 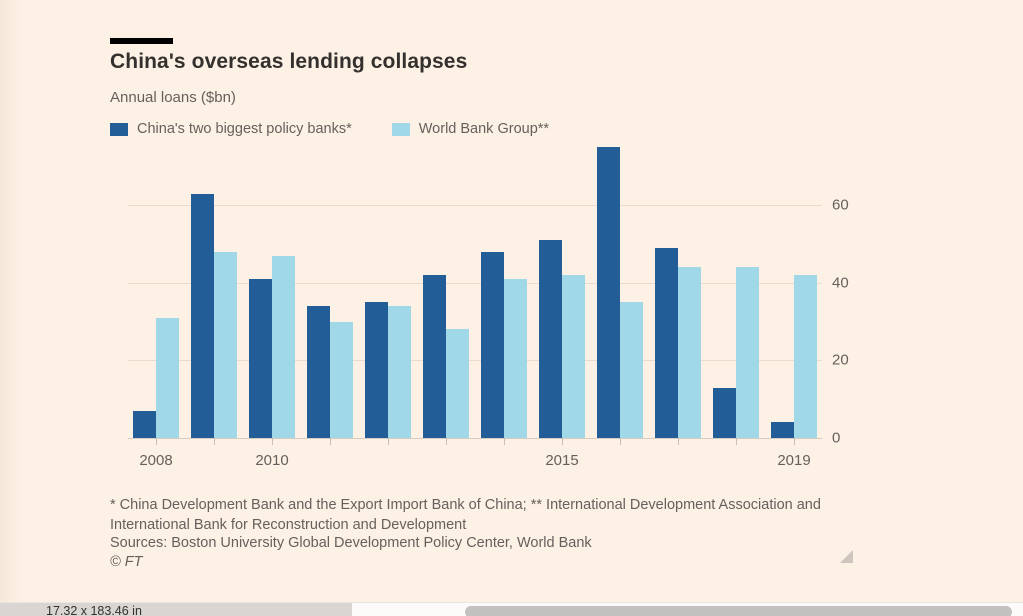 What do you see at coordinates (562, 460) in the screenshot?
I see `x-axis-year-label: 2015` at bounding box center [562, 460].